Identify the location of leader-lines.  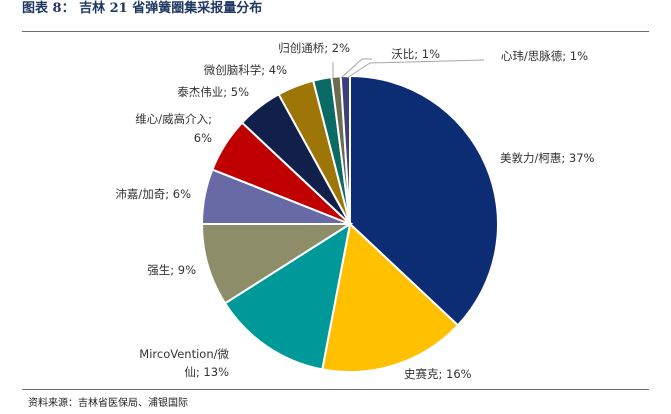
(408, 68).